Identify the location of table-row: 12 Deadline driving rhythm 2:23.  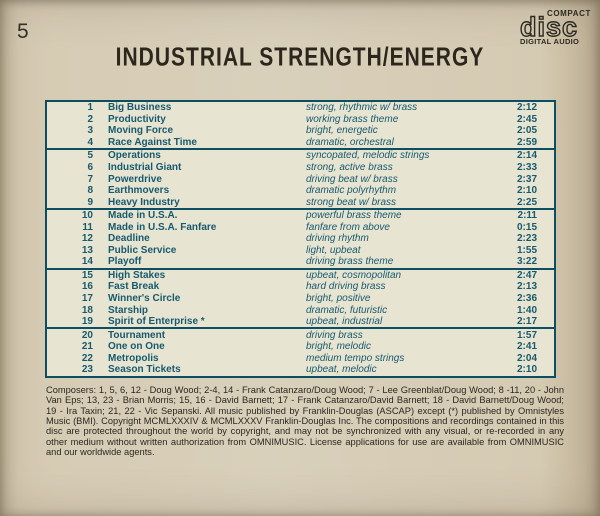
(300, 239).